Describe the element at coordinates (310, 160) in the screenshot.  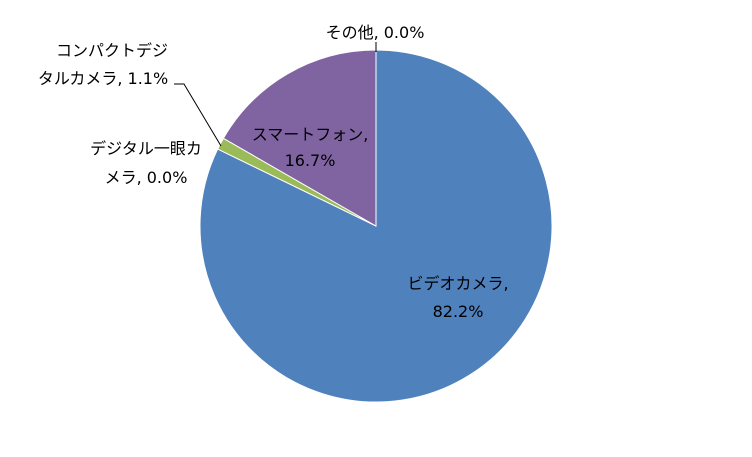
I see `data-label-smartphone-value: 16.7%` at that location.